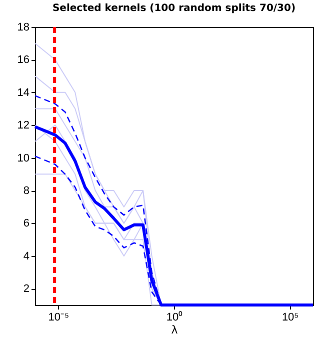  What do you see at coordinates (23, 92) in the screenshot?
I see `y-tick-label: 14` at bounding box center [23, 92].